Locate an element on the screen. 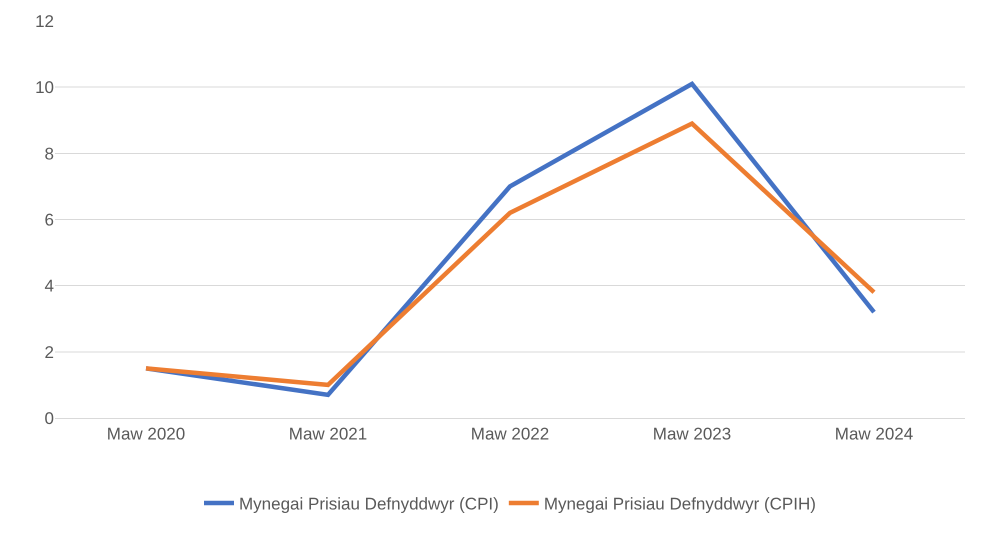 This screenshot has height=533, width=985. y-tick-label: 12 is located at coordinates (44, 21).